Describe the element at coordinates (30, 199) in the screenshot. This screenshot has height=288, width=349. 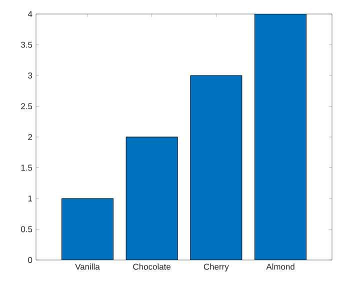
I see `y-tick-label: 1` at that location.